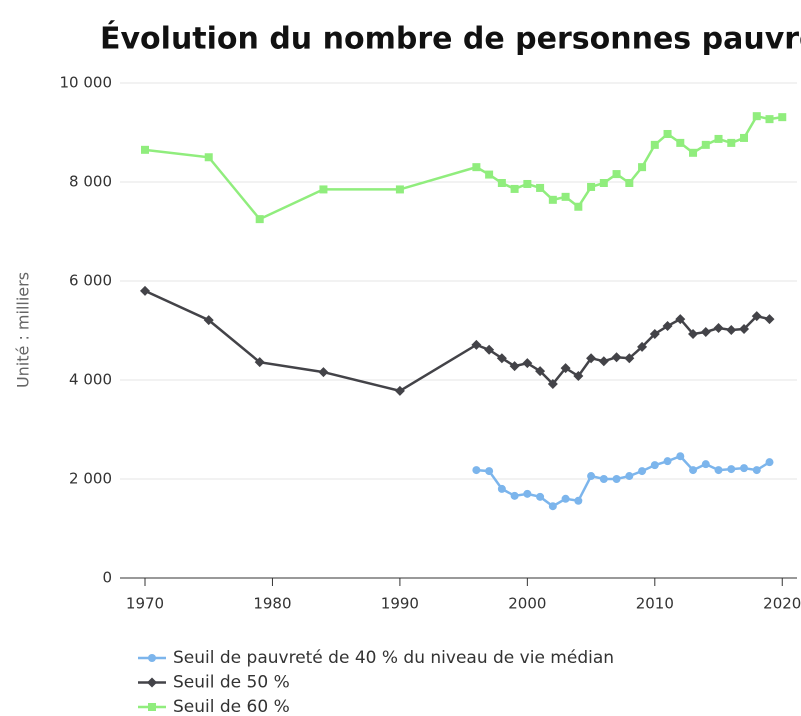 Image resolution: width=801 pixels, height=716 pixels. I want to click on y-tick-label: 6 000, so click(90, 281).